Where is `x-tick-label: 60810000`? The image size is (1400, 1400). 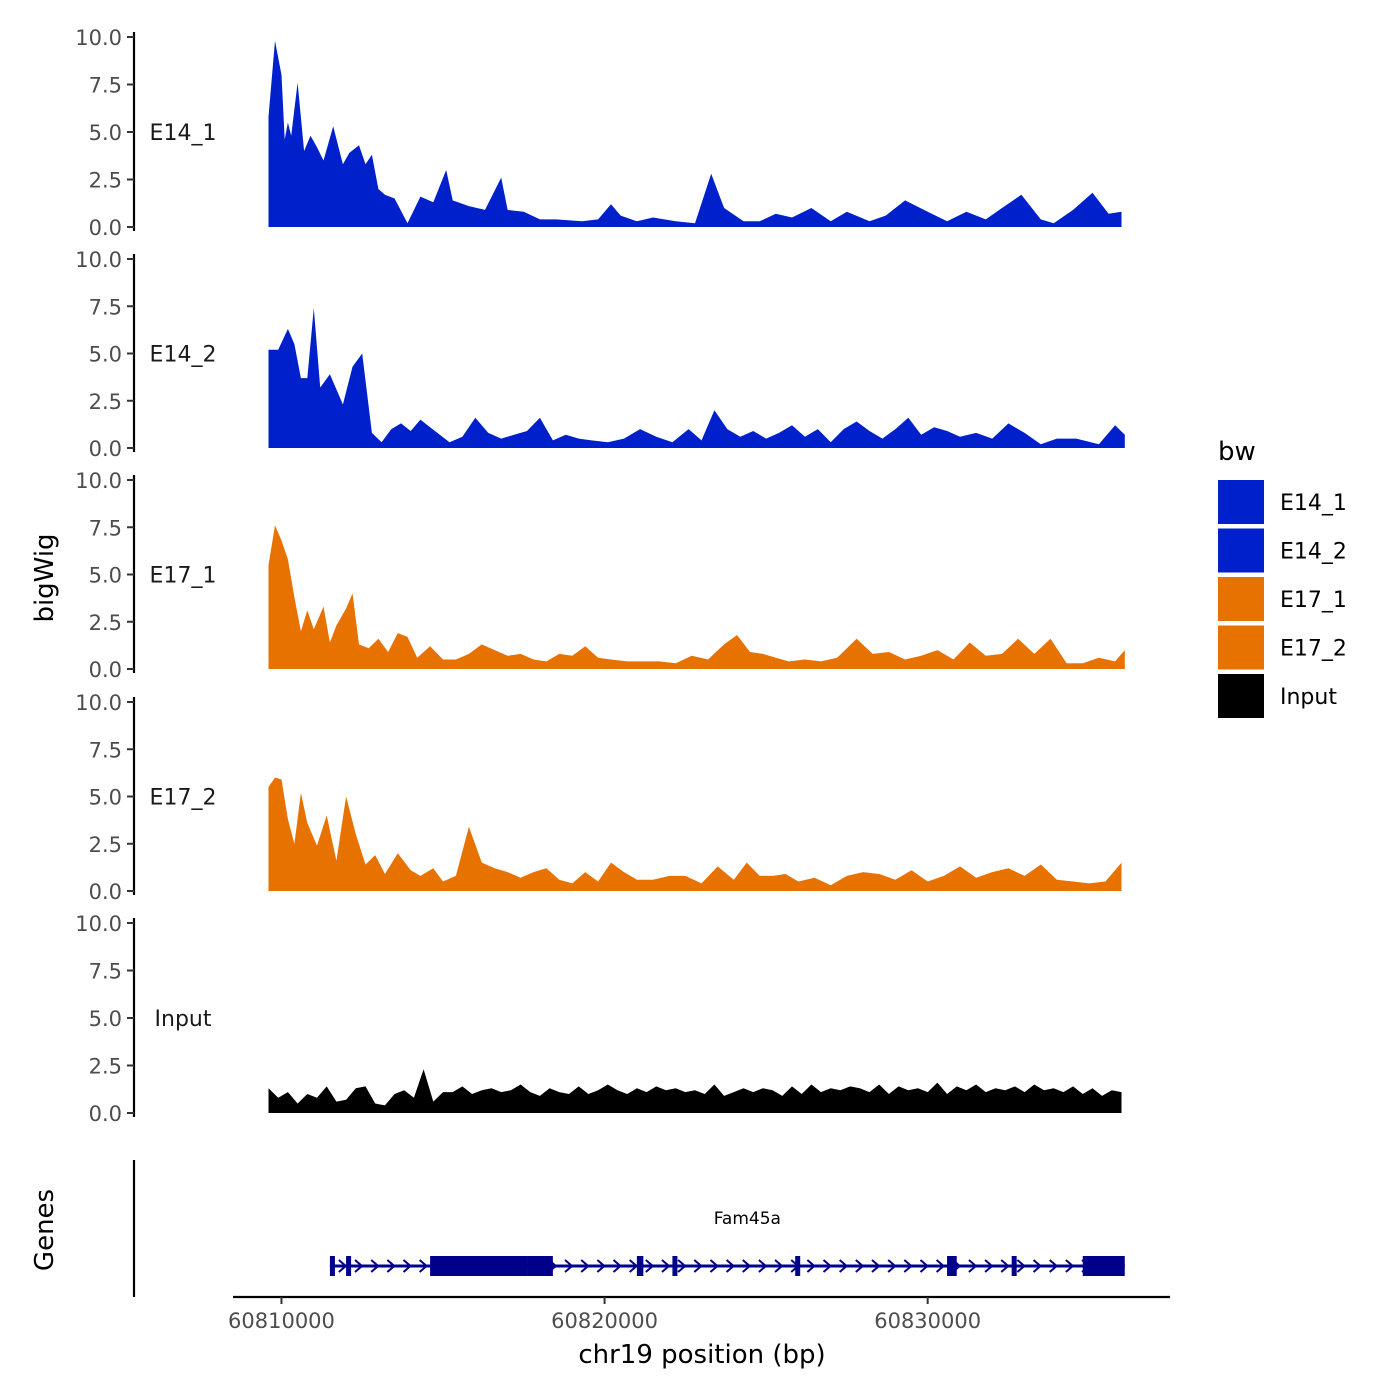 x-tick-label: 60810000 is located at coordinates (281, 1321).